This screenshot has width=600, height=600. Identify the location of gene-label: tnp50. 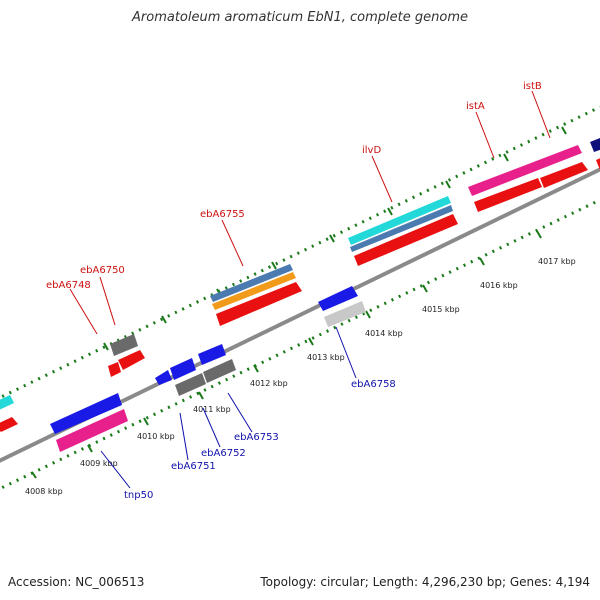
(138, 495).